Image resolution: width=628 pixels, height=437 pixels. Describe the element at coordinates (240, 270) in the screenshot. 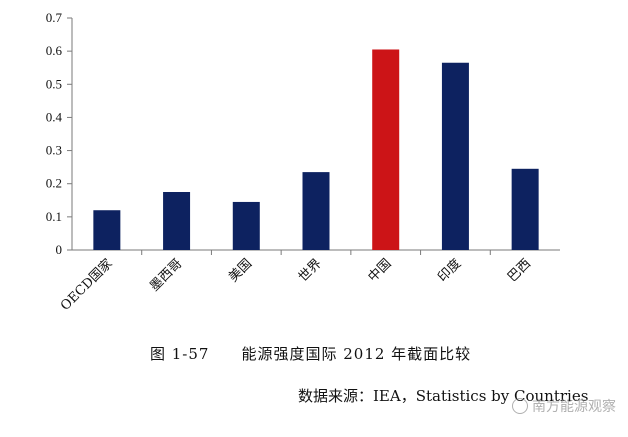

I see `x-tick-label: 美国` at that location.